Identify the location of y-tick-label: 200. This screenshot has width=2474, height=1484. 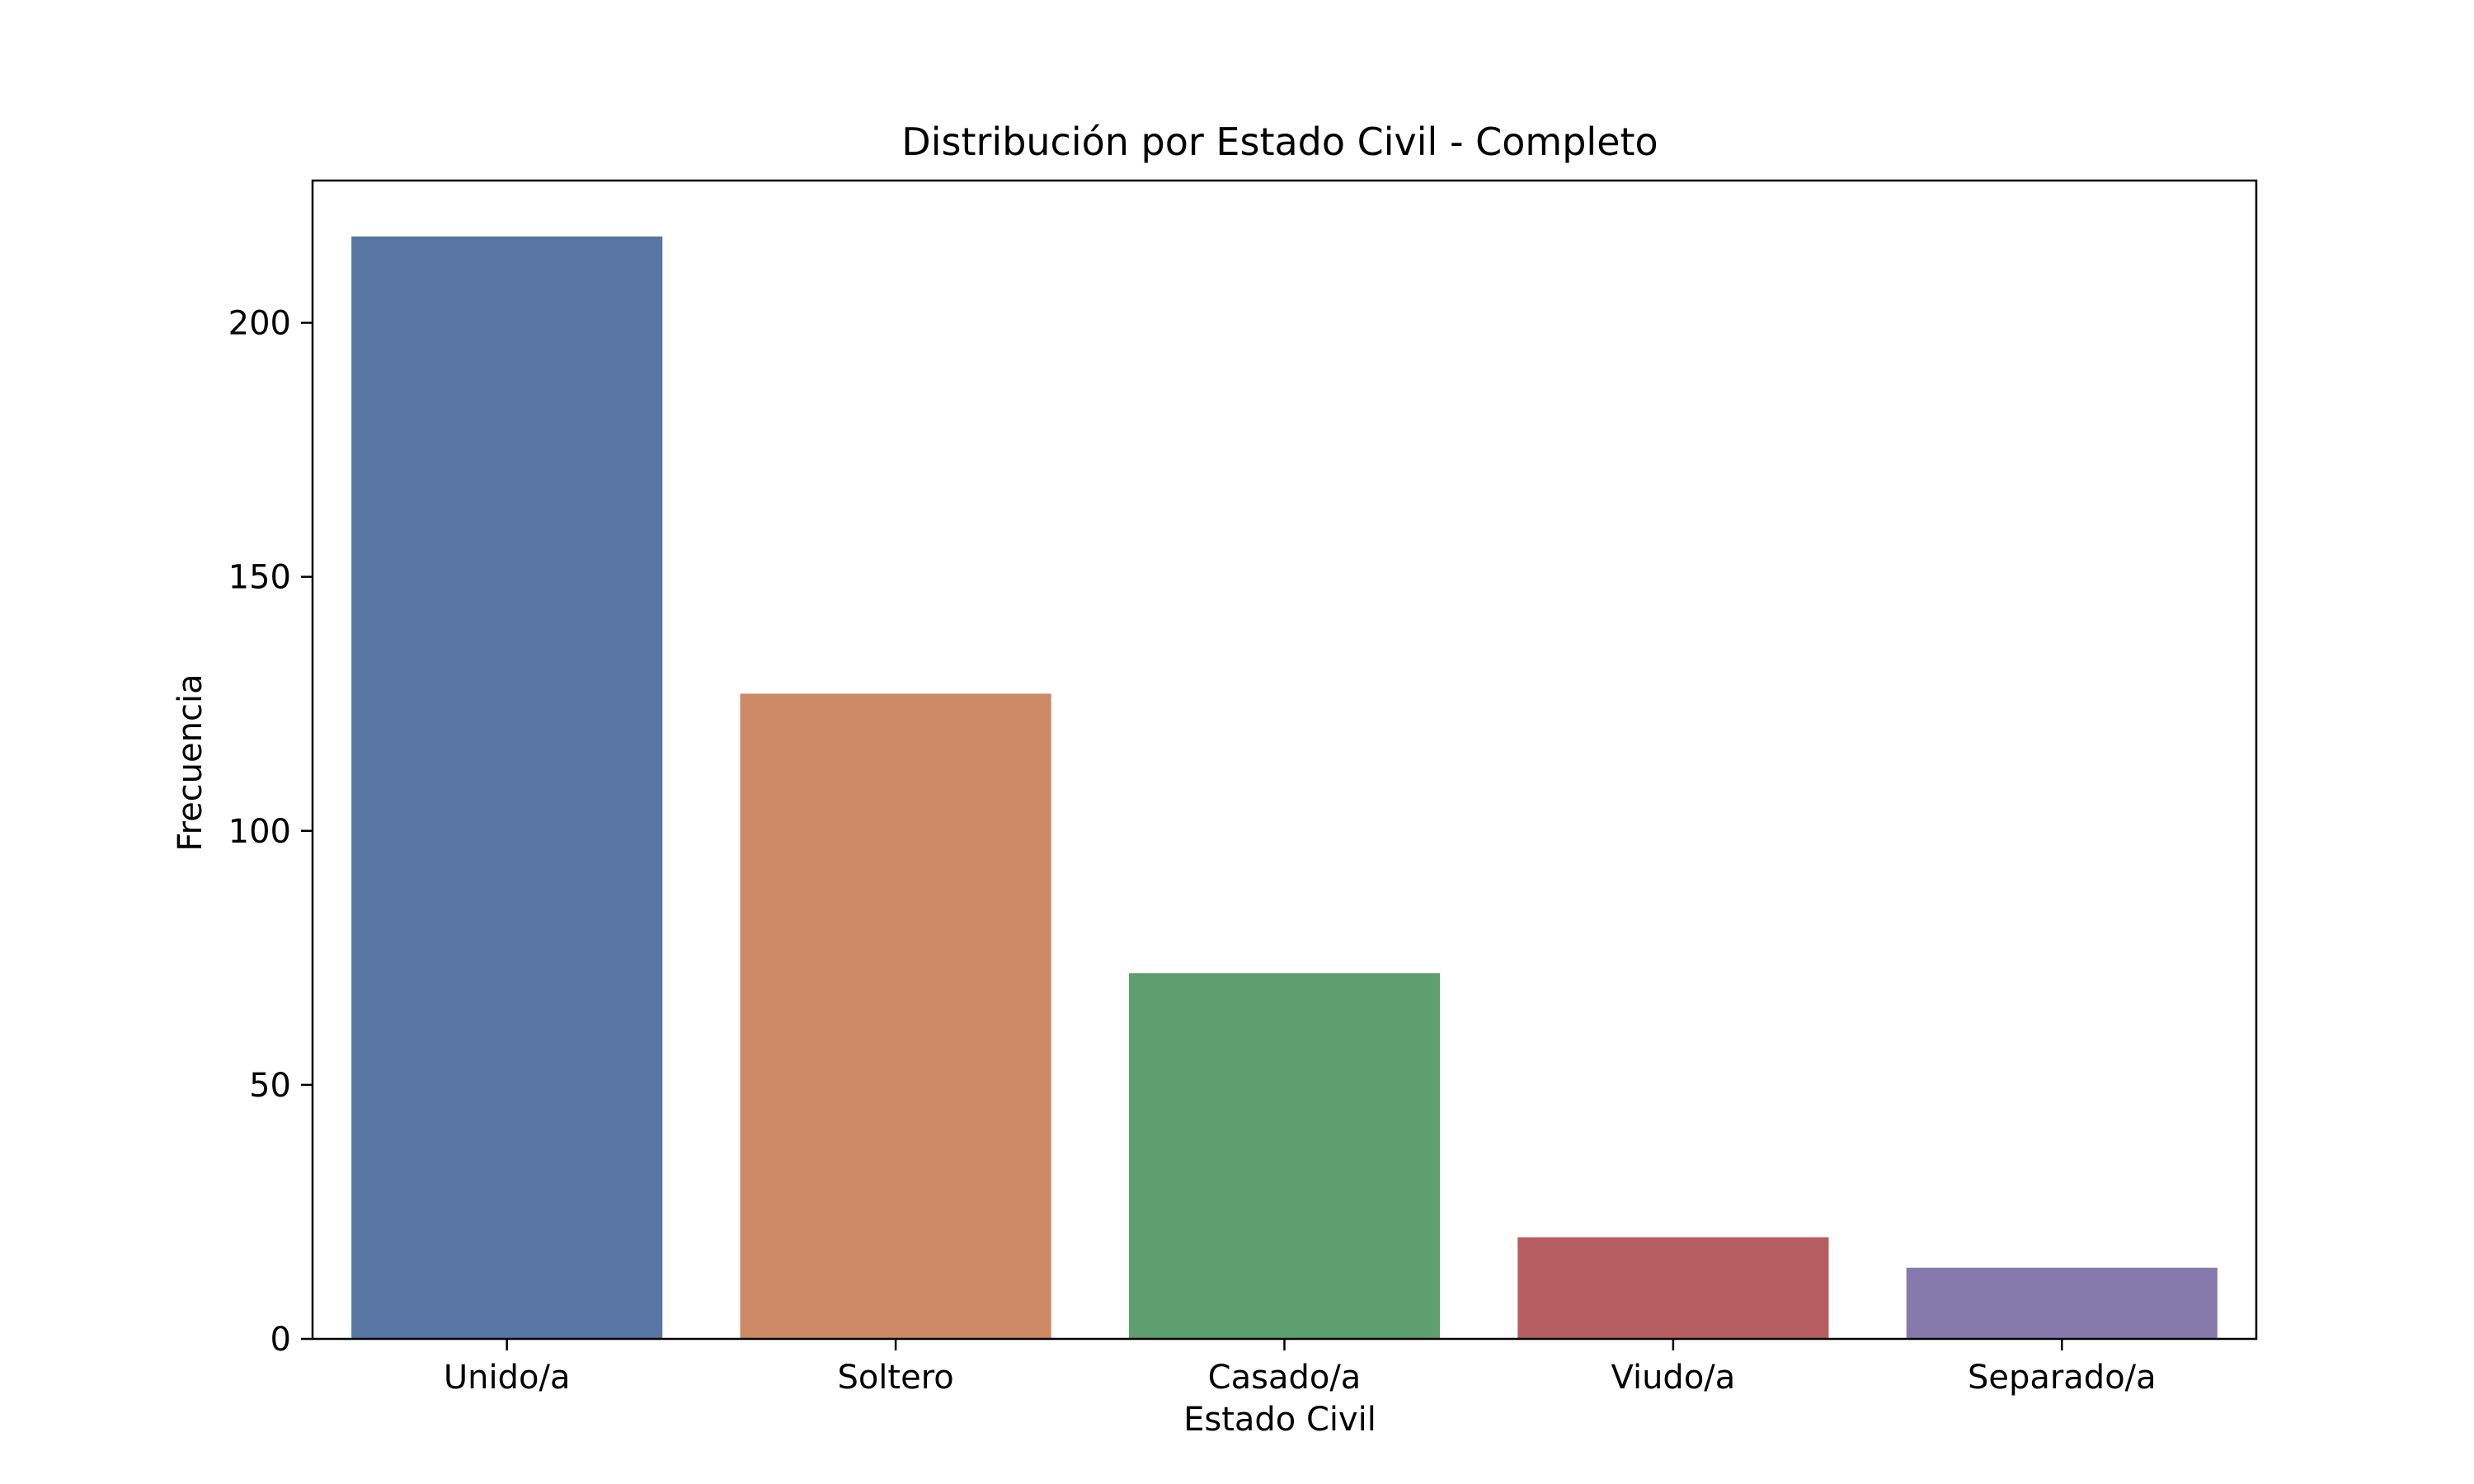
(259, 324).